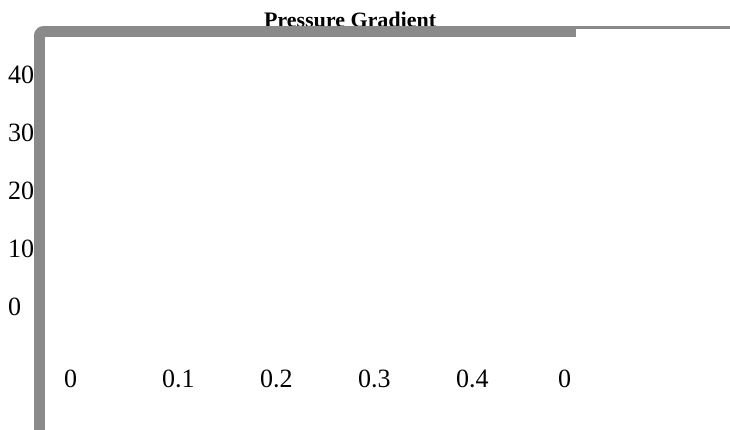 The width and height of the screenshot is (730, 430). Describe the element at coordinates (305, 31) in the screenshot. I see `plot-frame-top` at that location.